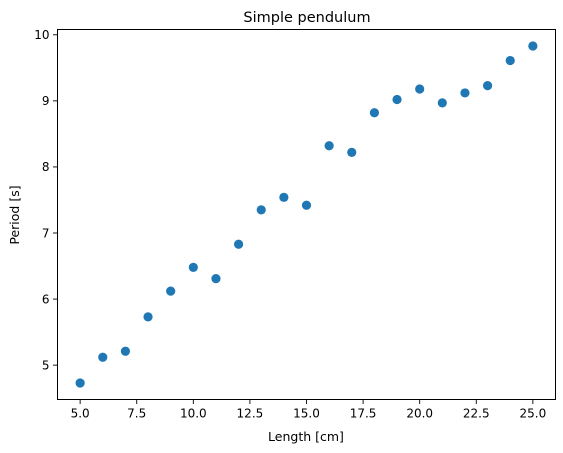 The image size is (563, 453). Describe the element at coordinates (80, 414) in the screenshot. I see `x-tick-label: 5.0` at that location.